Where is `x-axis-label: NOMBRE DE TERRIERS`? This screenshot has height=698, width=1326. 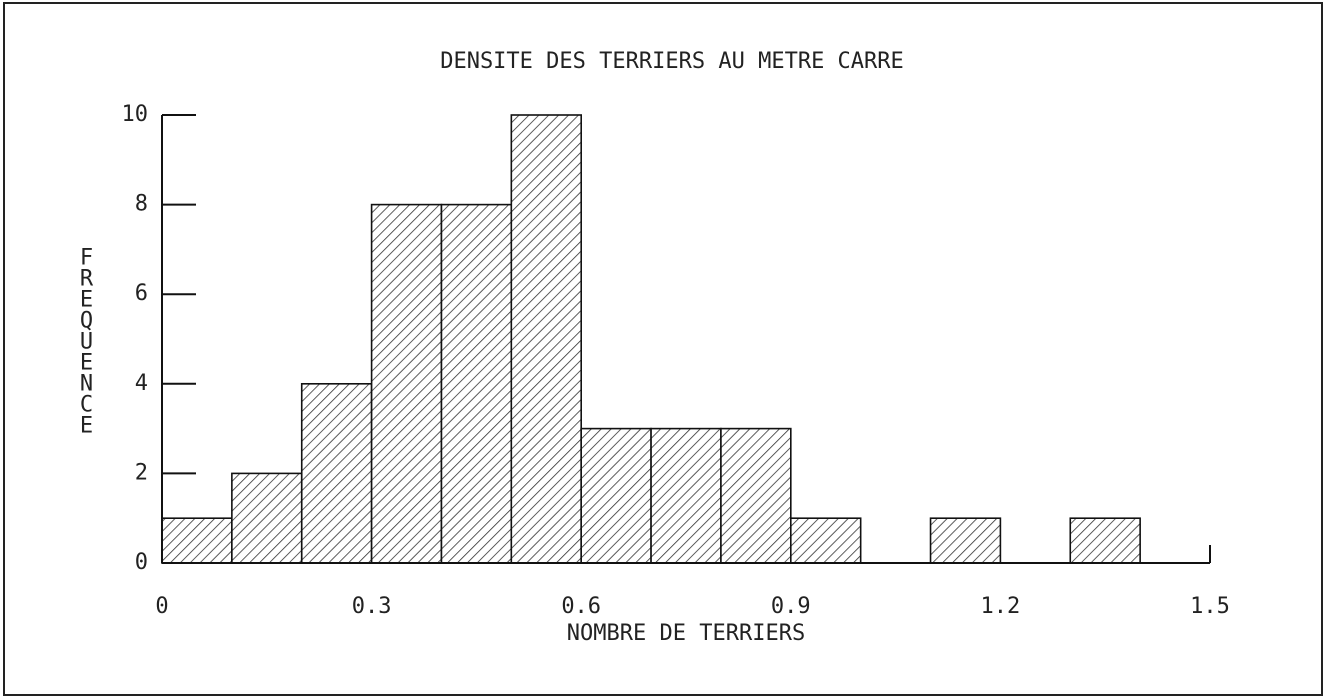 x-axis-label: NOMBRE DE TERRIERS is located at coordinates (686, 633).